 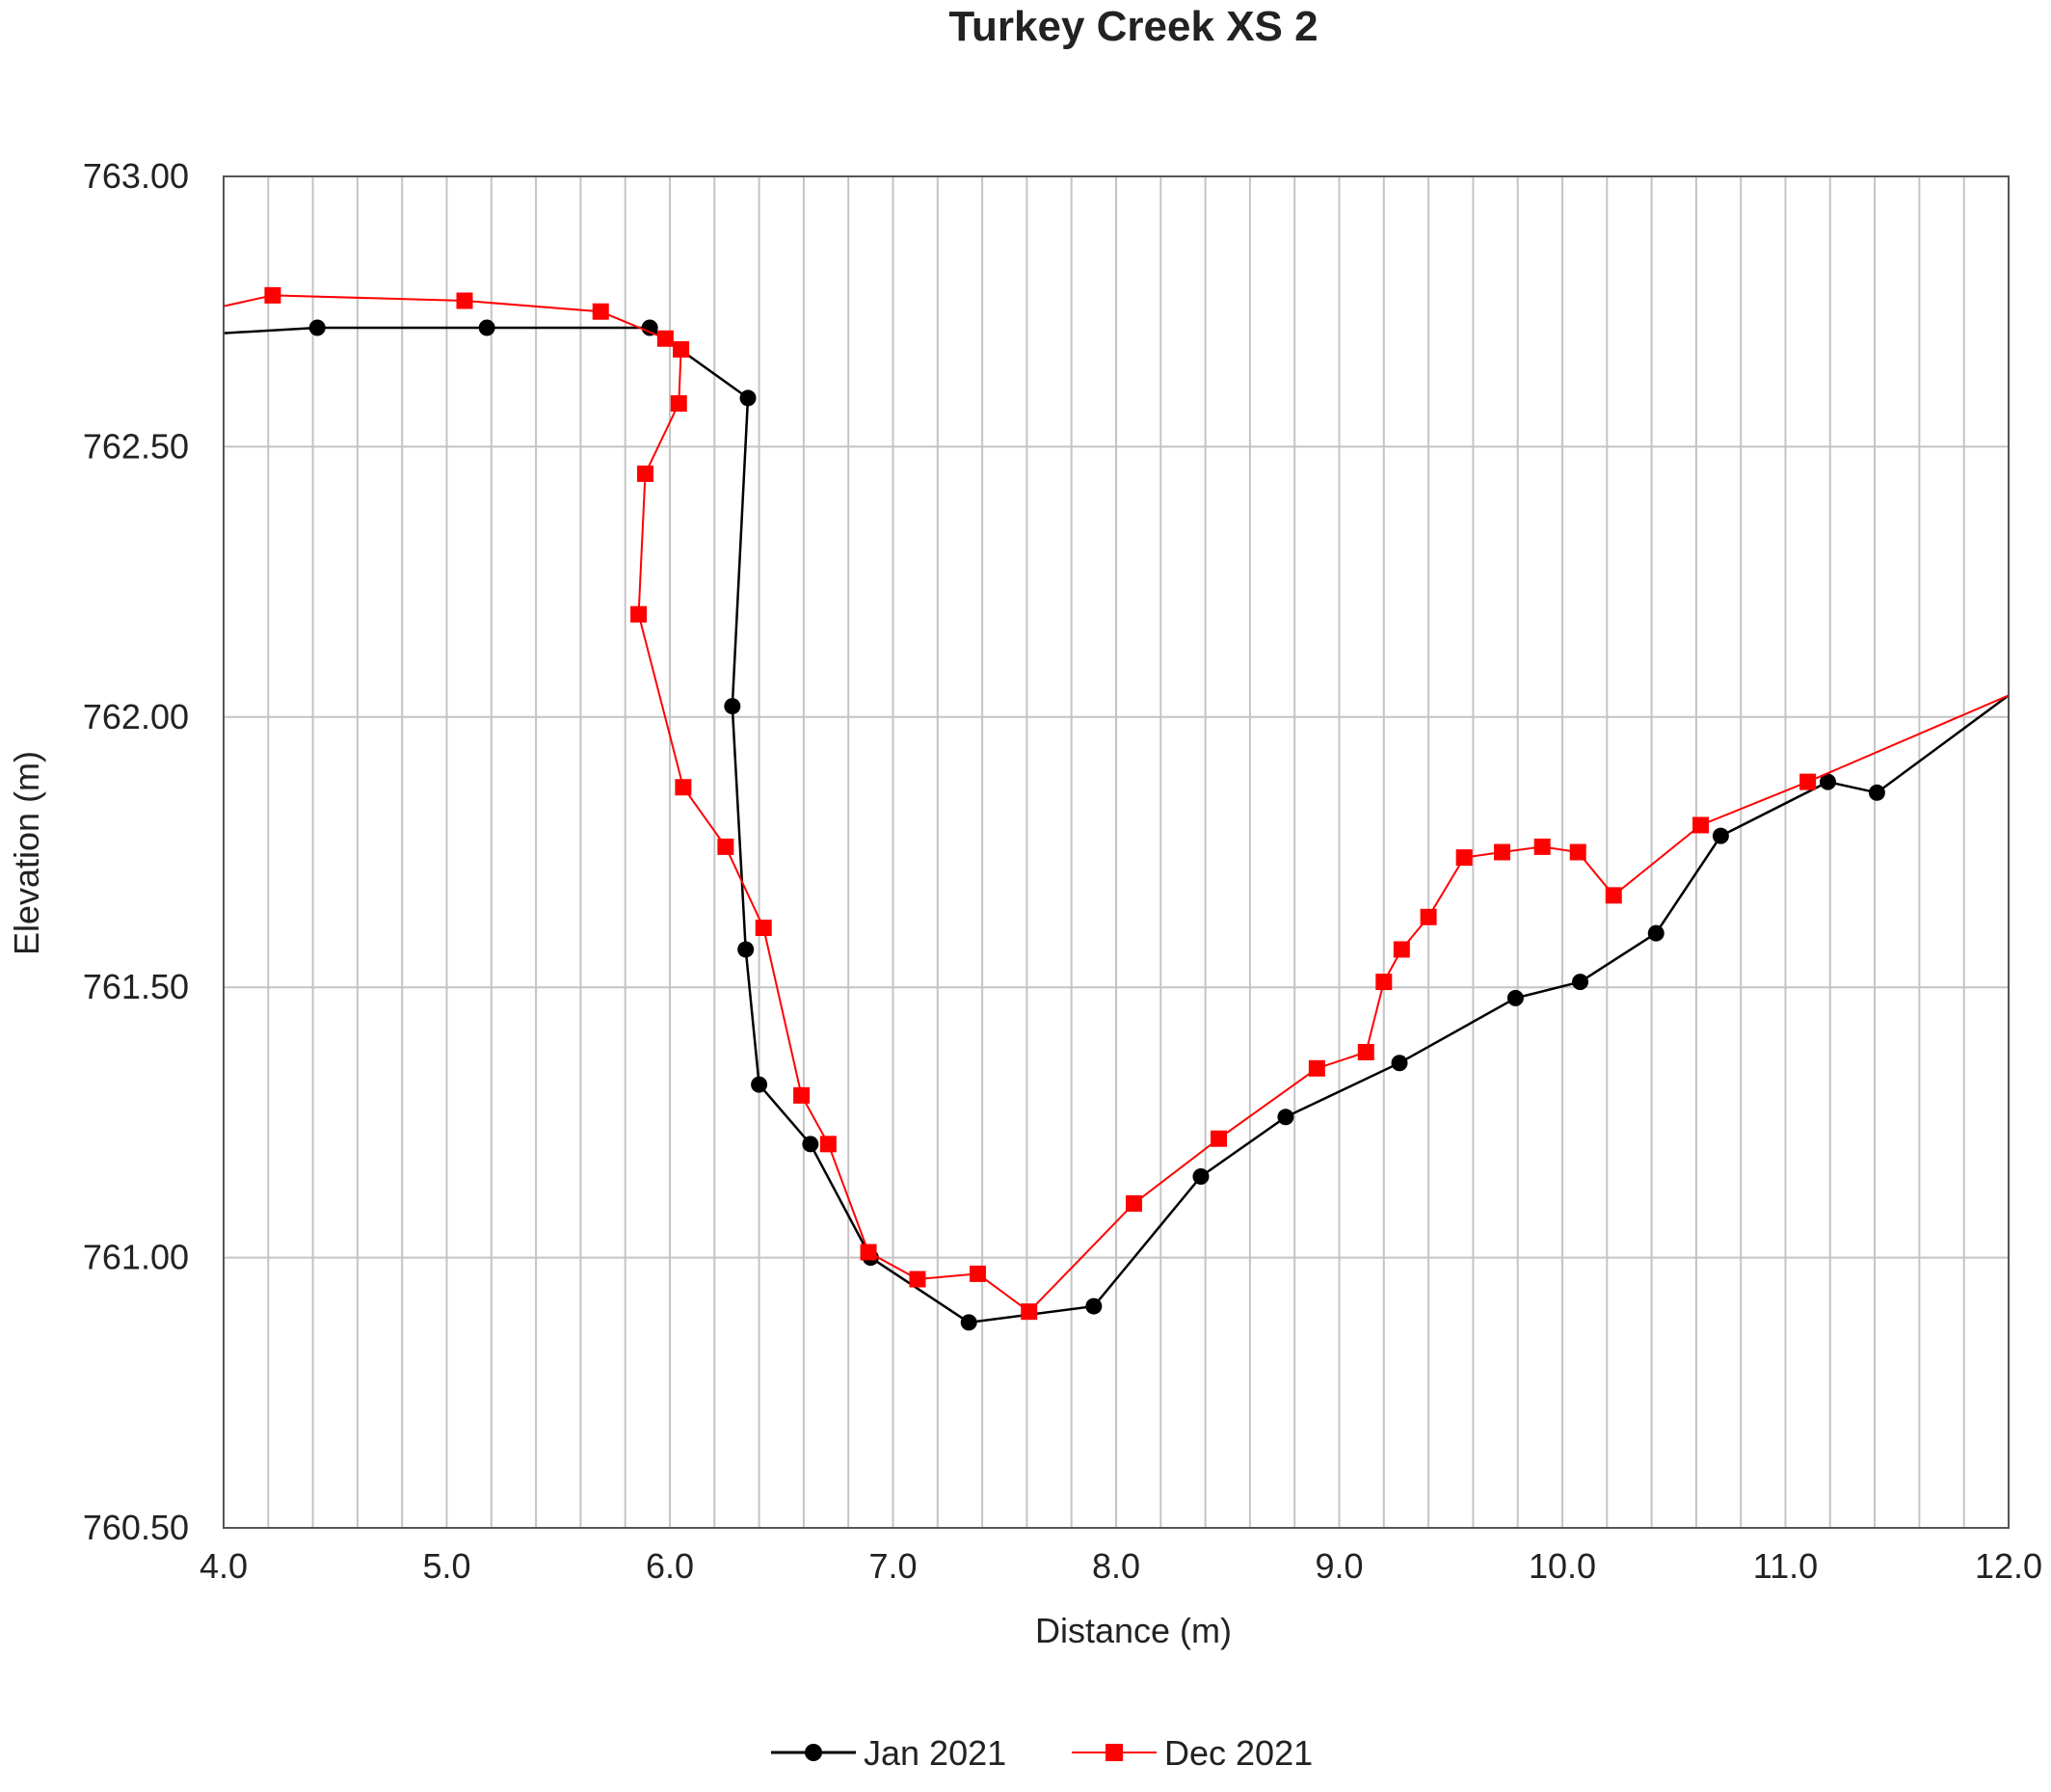 What do you see at coordinates (892, 1566) in the screenshot?
I see `x-tick-label: 7.0` at bounding box center [892, 1566].